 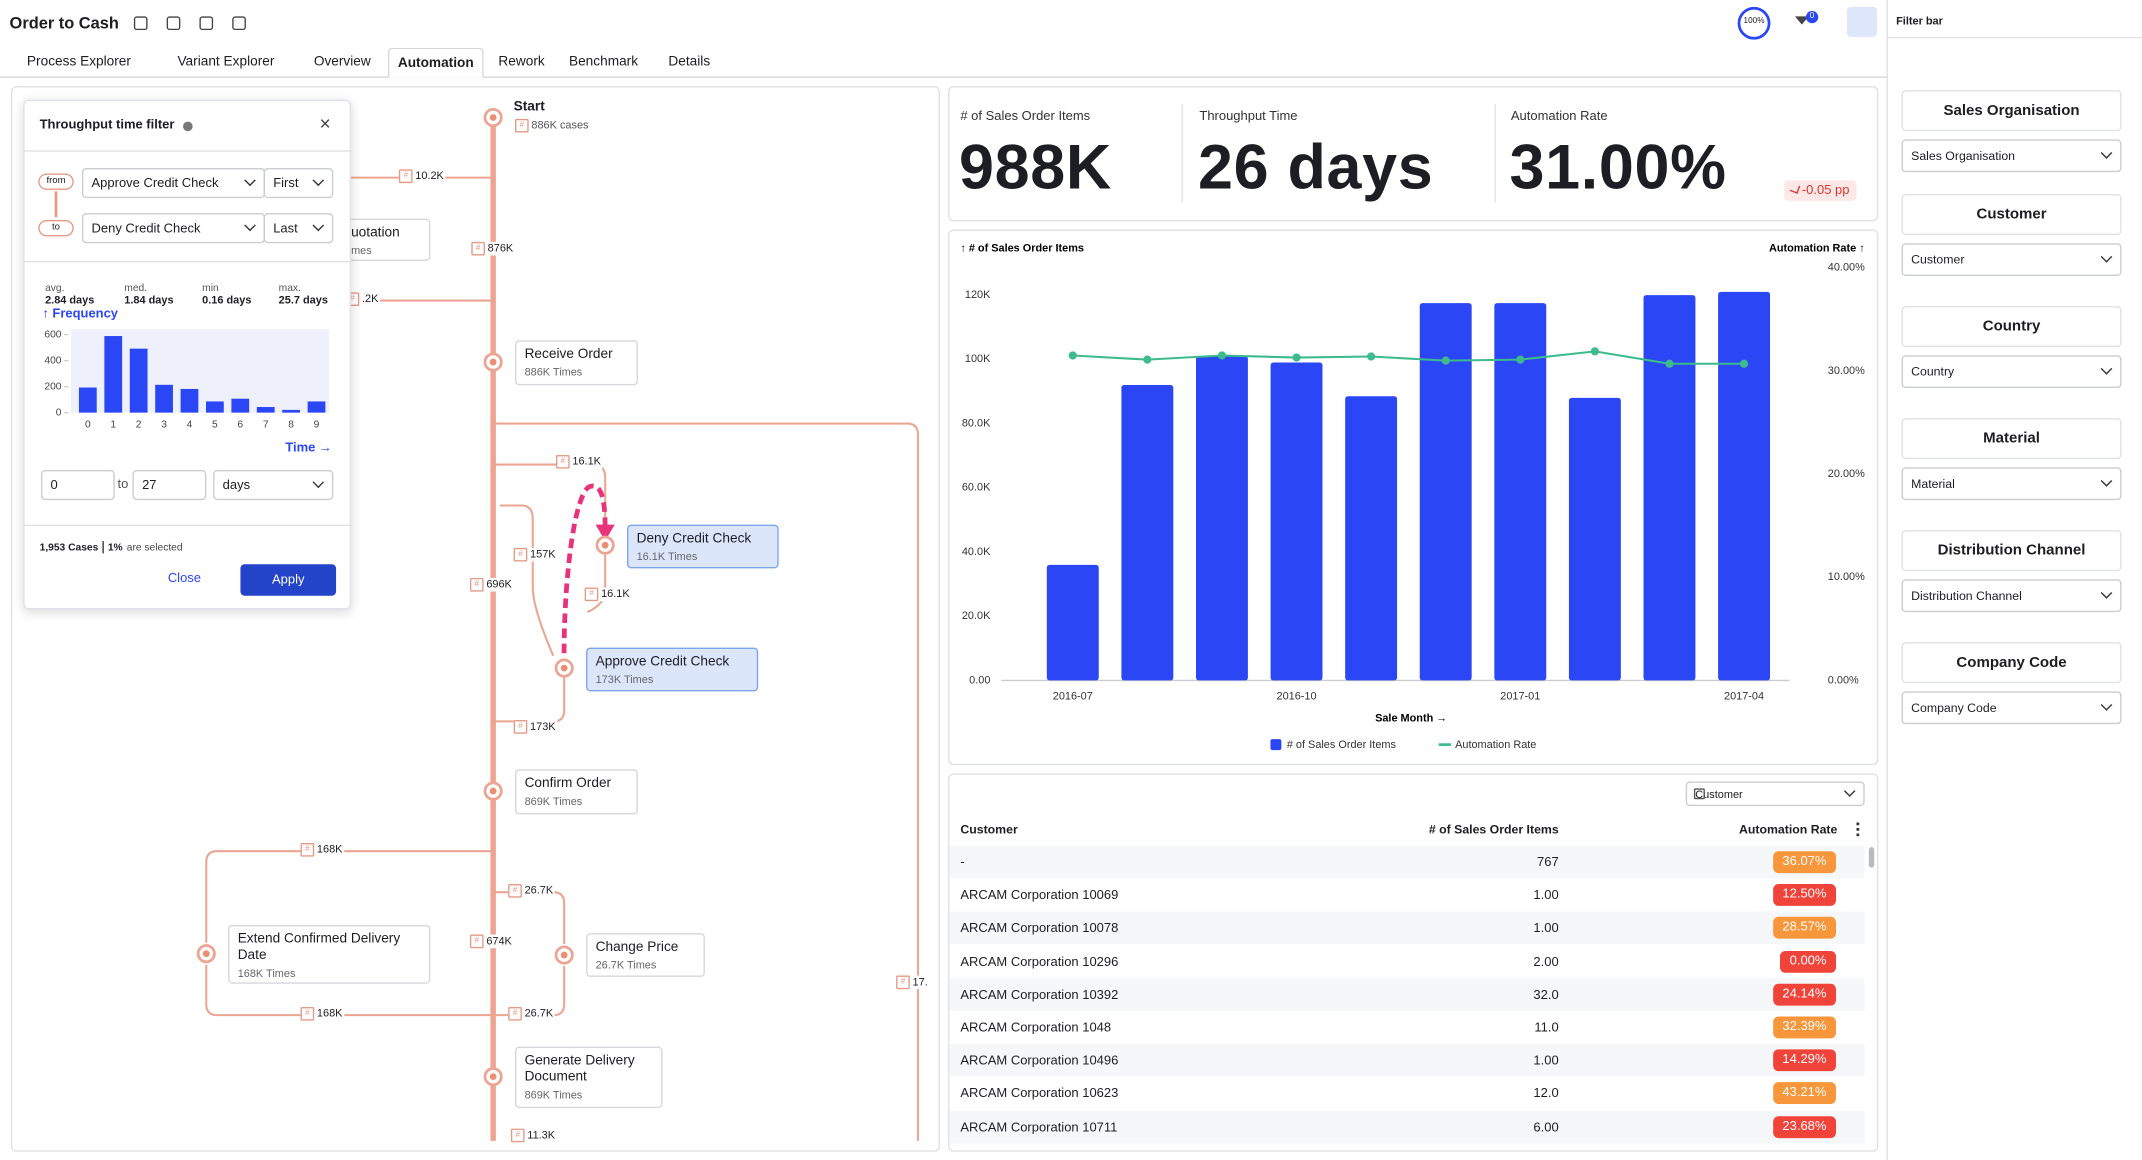 What do you see at coordinates (645, 955) in the screenshot?
I see `process-node: Change Price 26.7K Times` at bounding box center [645, 955].